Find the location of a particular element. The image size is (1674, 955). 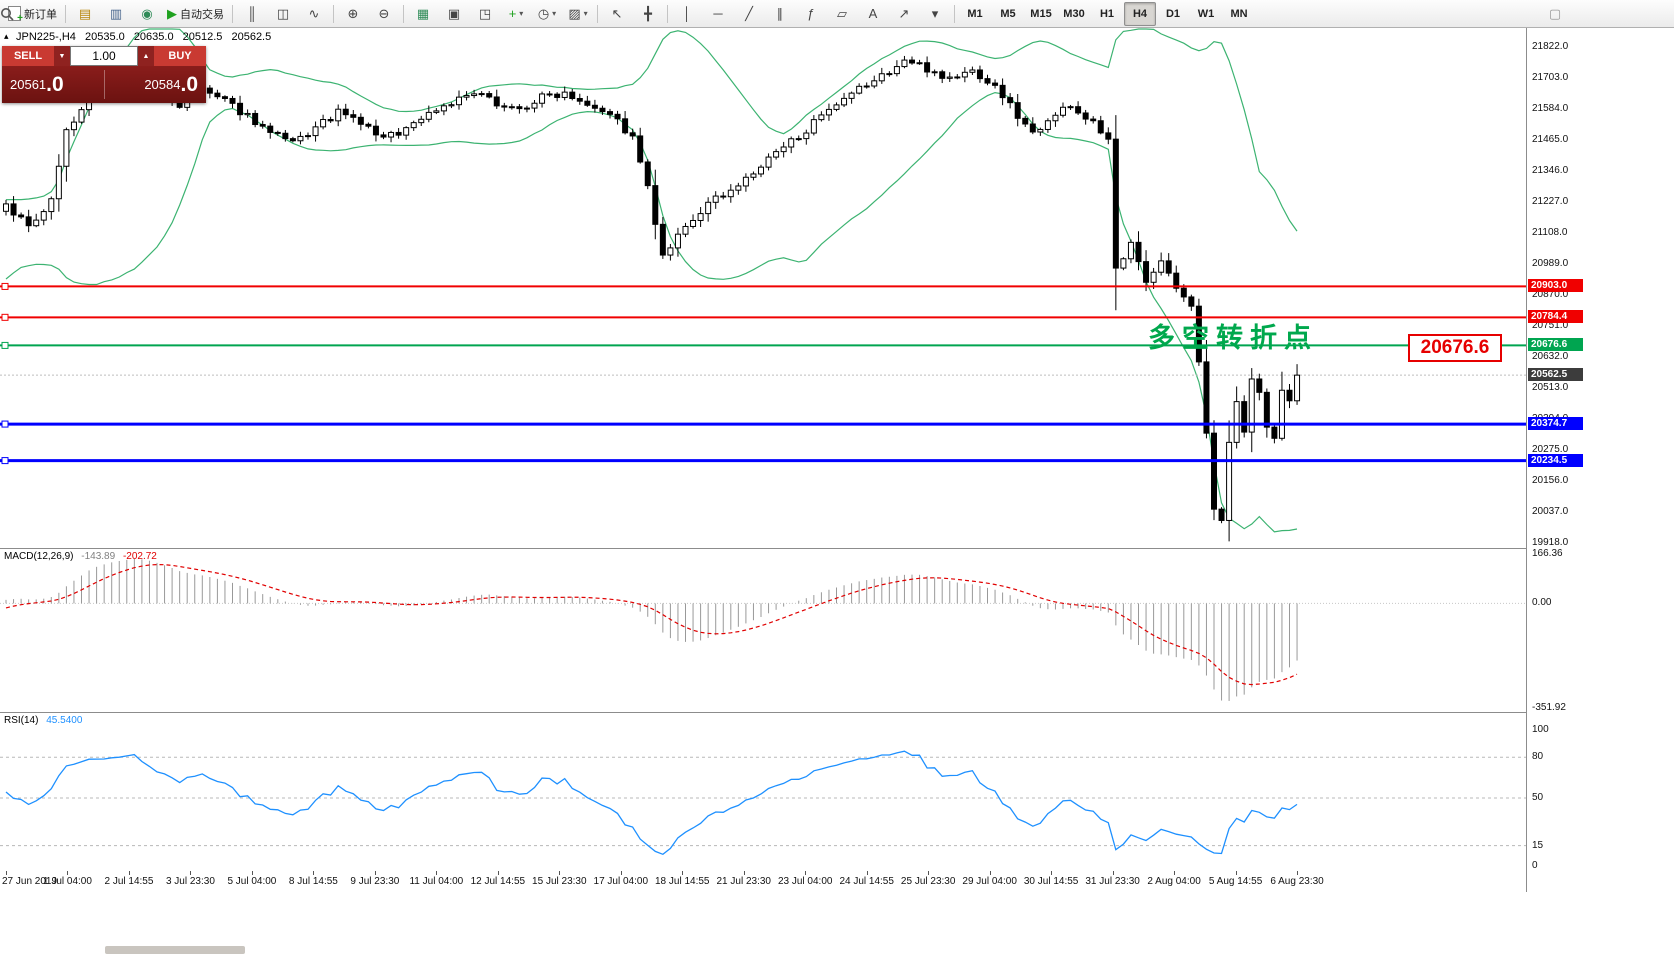

zoom-out-icon: ⊖ is located at coordinates (384, 14).